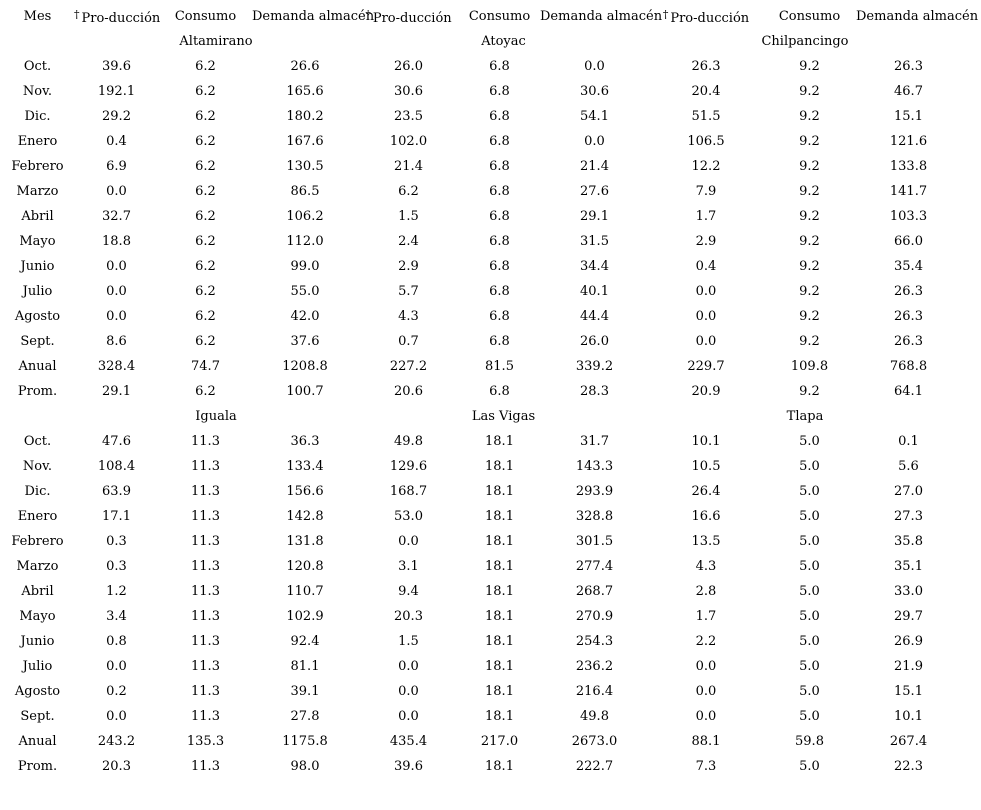 This screenshot has width=981, height=810. What do you see at coordinates (205, 16) in the screenshot?
I see `col-header-consumo-0: Consumo` at bounding box center [205, 16].